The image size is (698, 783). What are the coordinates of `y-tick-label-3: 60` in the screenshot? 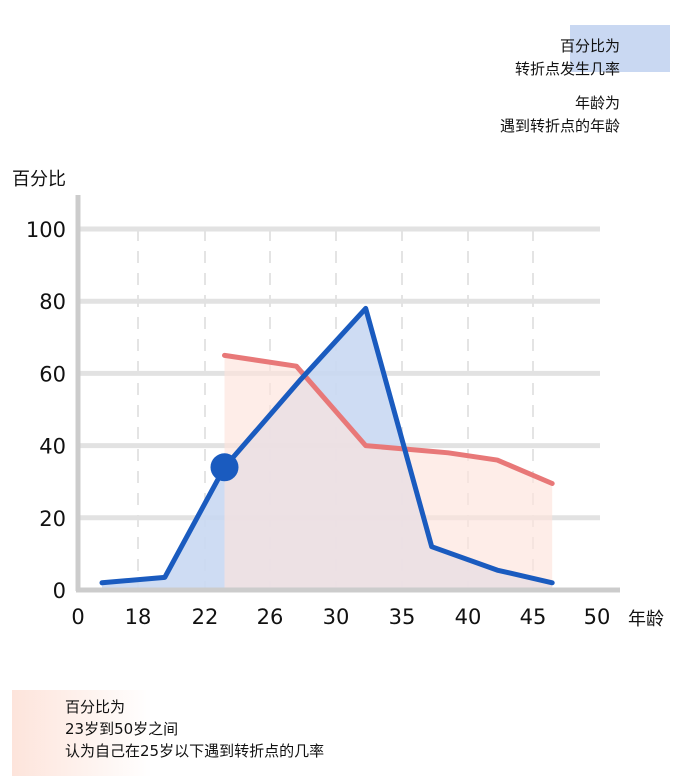 It's located at (52, 374).